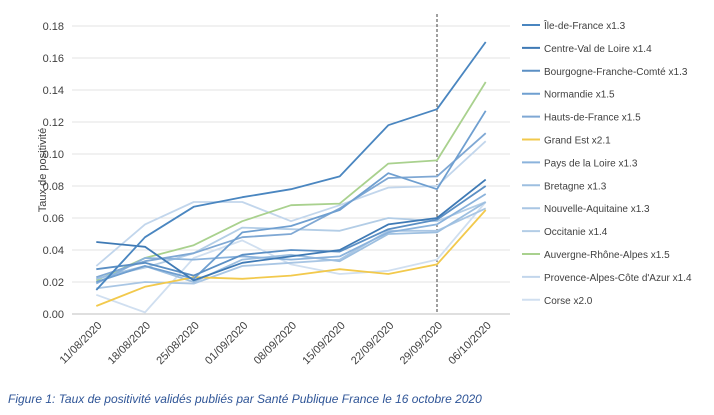 The image size is (714, 415). I want to click on y-tick-label: 0.12, so click(53, 123).